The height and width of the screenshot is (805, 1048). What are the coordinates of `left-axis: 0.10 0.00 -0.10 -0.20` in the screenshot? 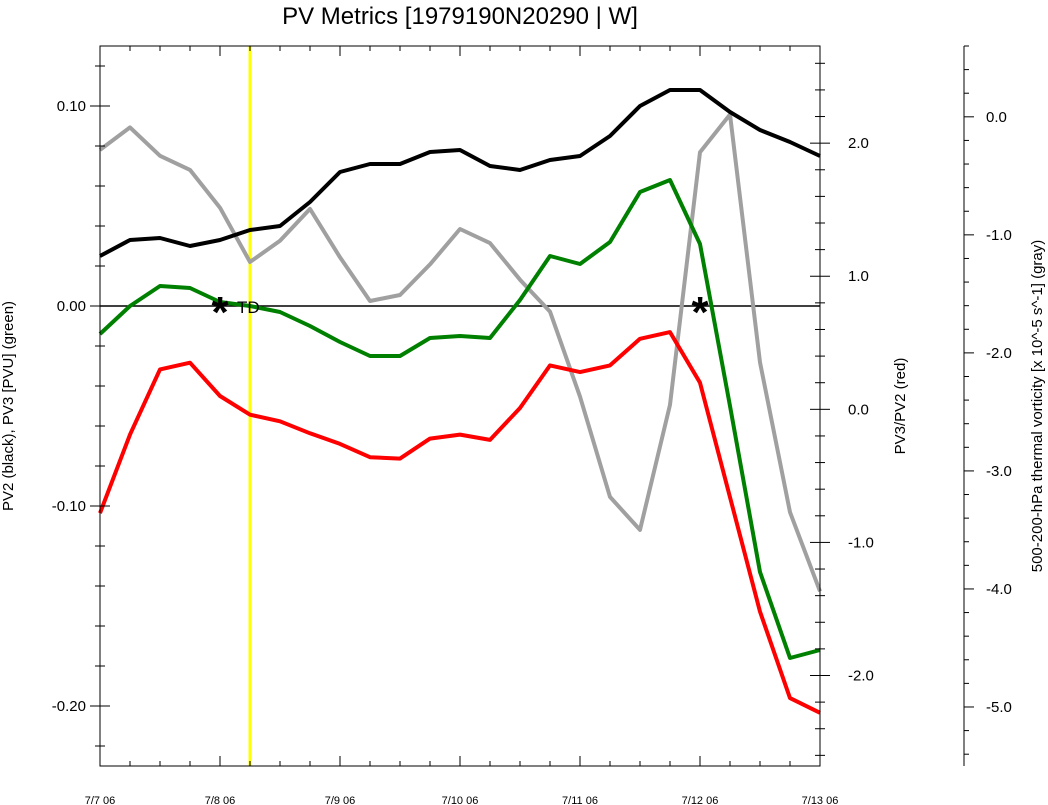 It's located at (81, 406).